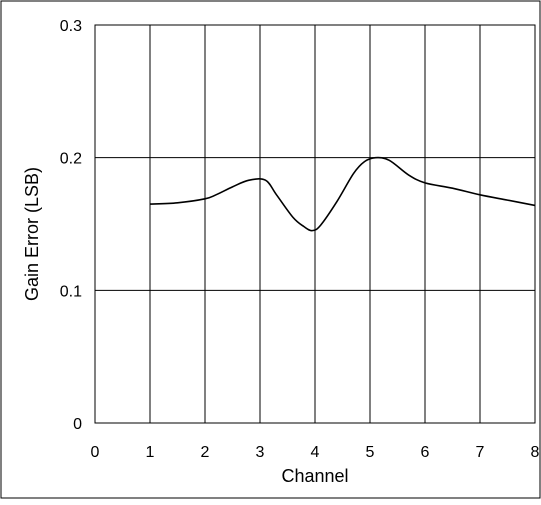  I want to click on y-tick-label: 0.3, so click(71, 26).